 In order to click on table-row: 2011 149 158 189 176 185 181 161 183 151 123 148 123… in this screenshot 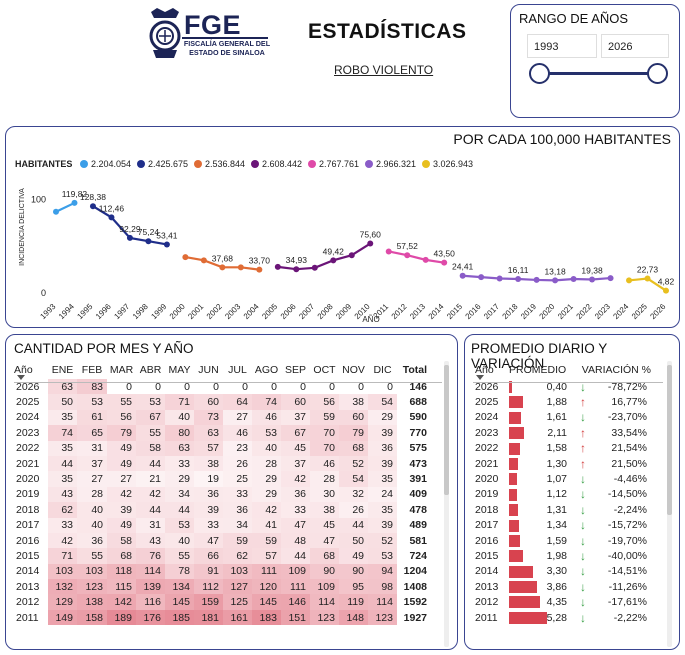, I will do `click(222, 617)`.